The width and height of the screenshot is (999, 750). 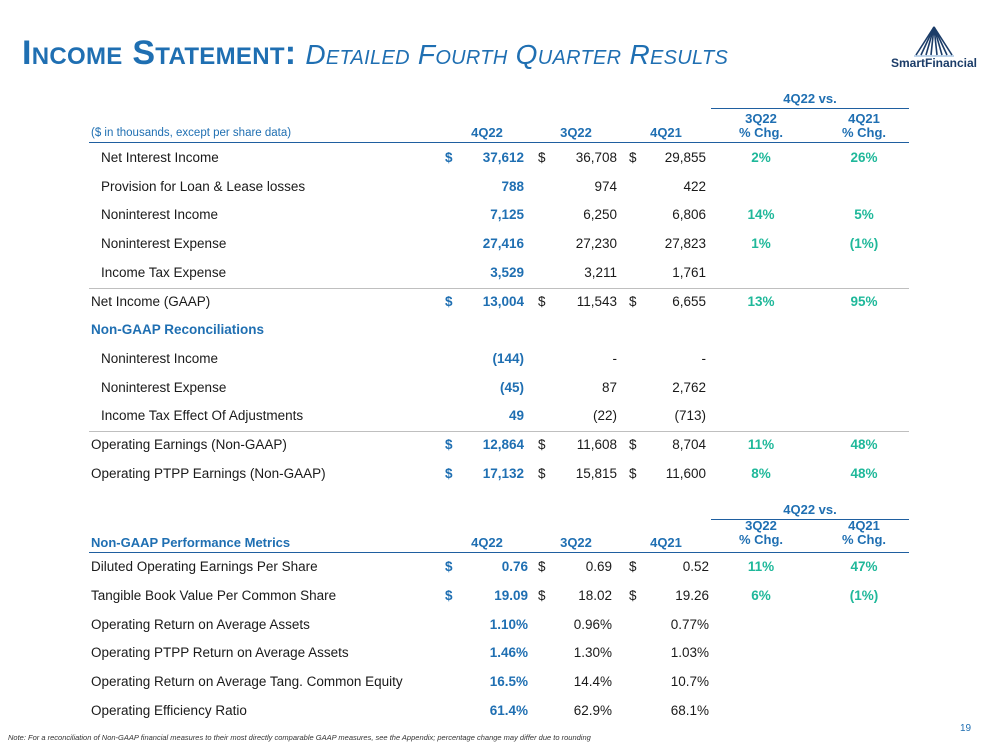 I want to click on value-3q22: 15,815, so click(x=596, y=473).